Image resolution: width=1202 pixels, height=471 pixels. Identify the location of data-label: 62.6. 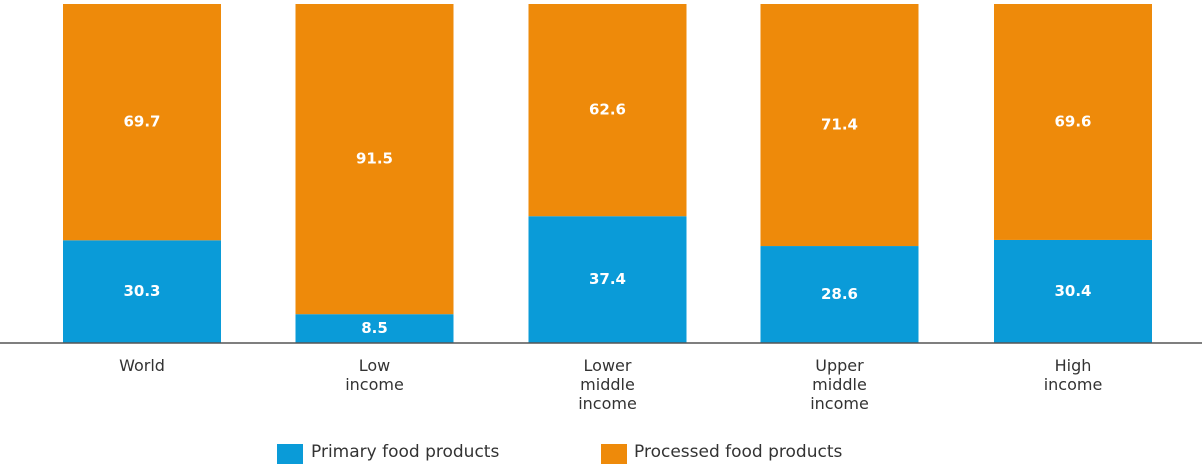
(607, 110).